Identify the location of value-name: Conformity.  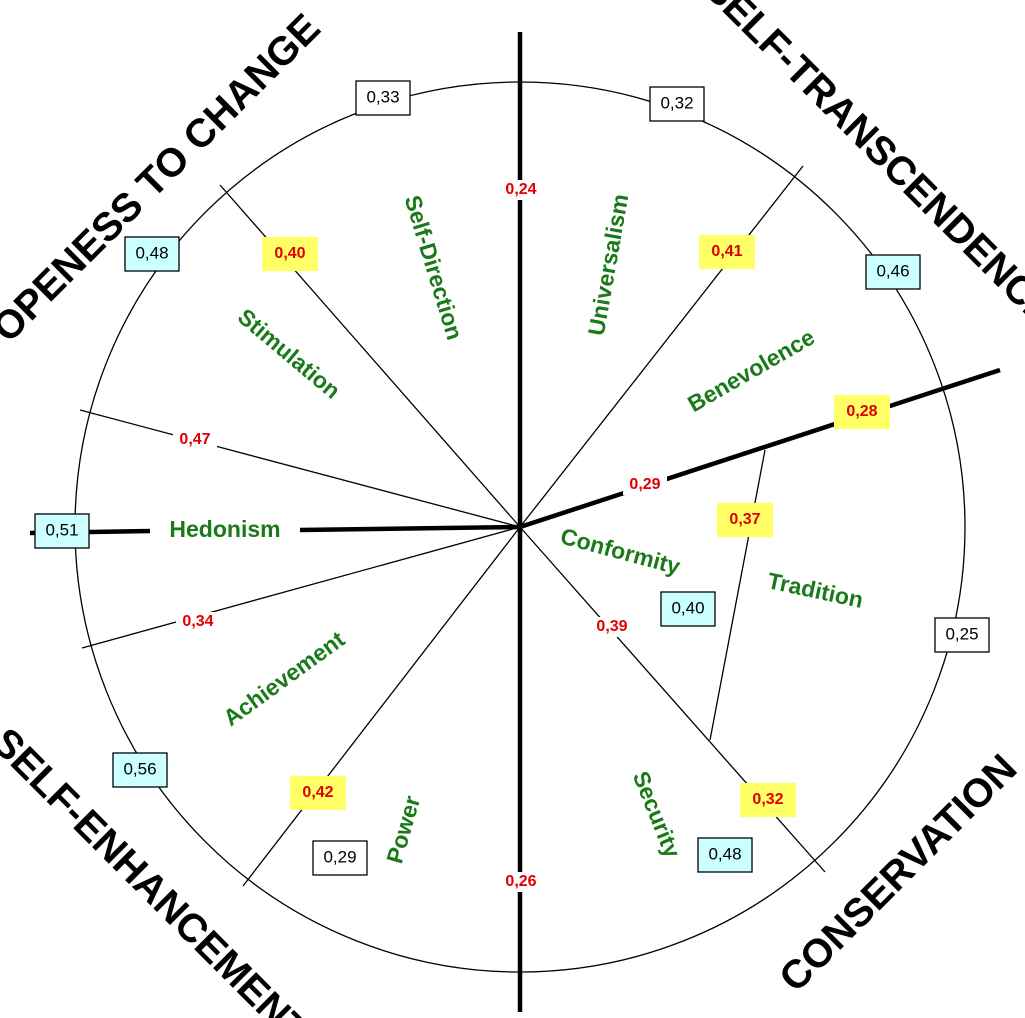
(620, 551).